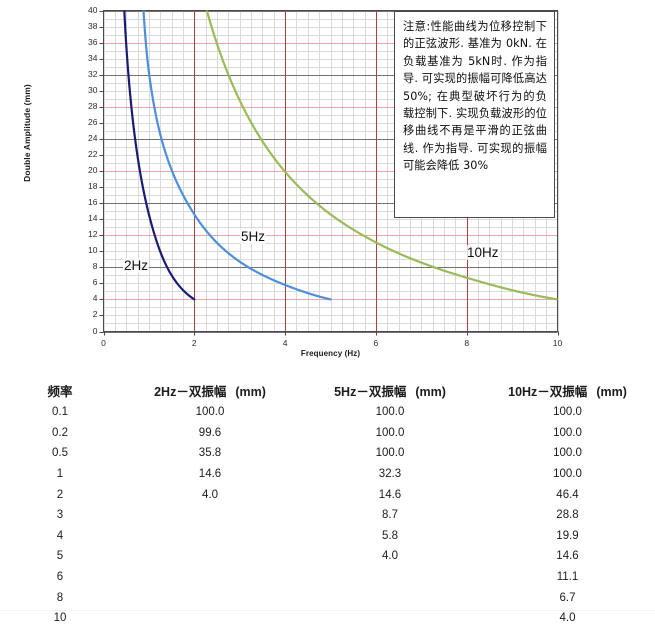  I want to click on column-header-frequency: 频率, so click(60, 391).